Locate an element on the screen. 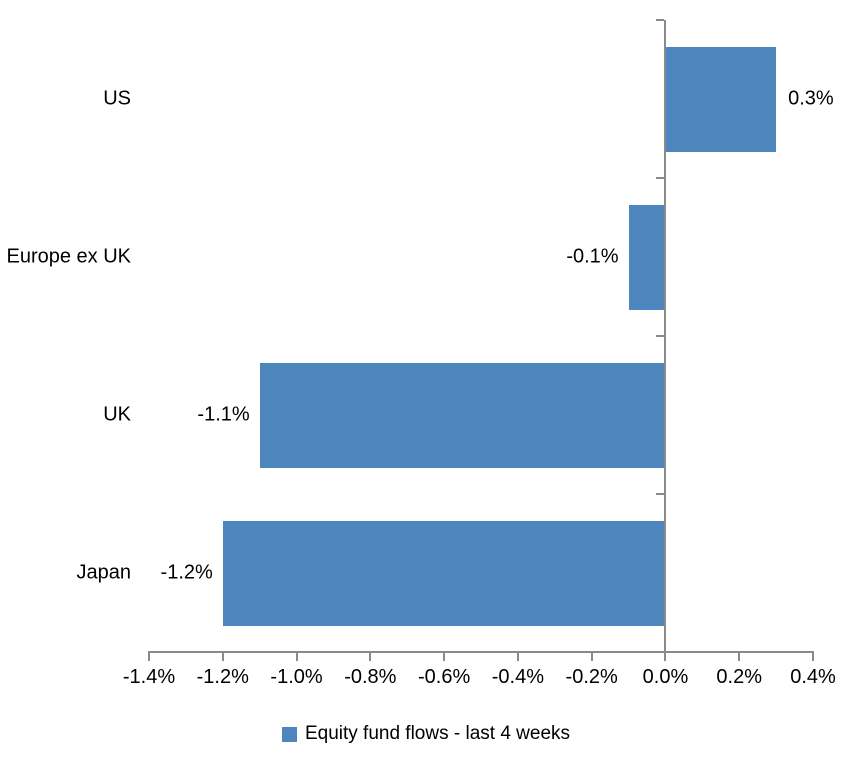 The height and width of the screenshot is (757, 852). category-label-japan: Japan is located at coordinates (104, 572).